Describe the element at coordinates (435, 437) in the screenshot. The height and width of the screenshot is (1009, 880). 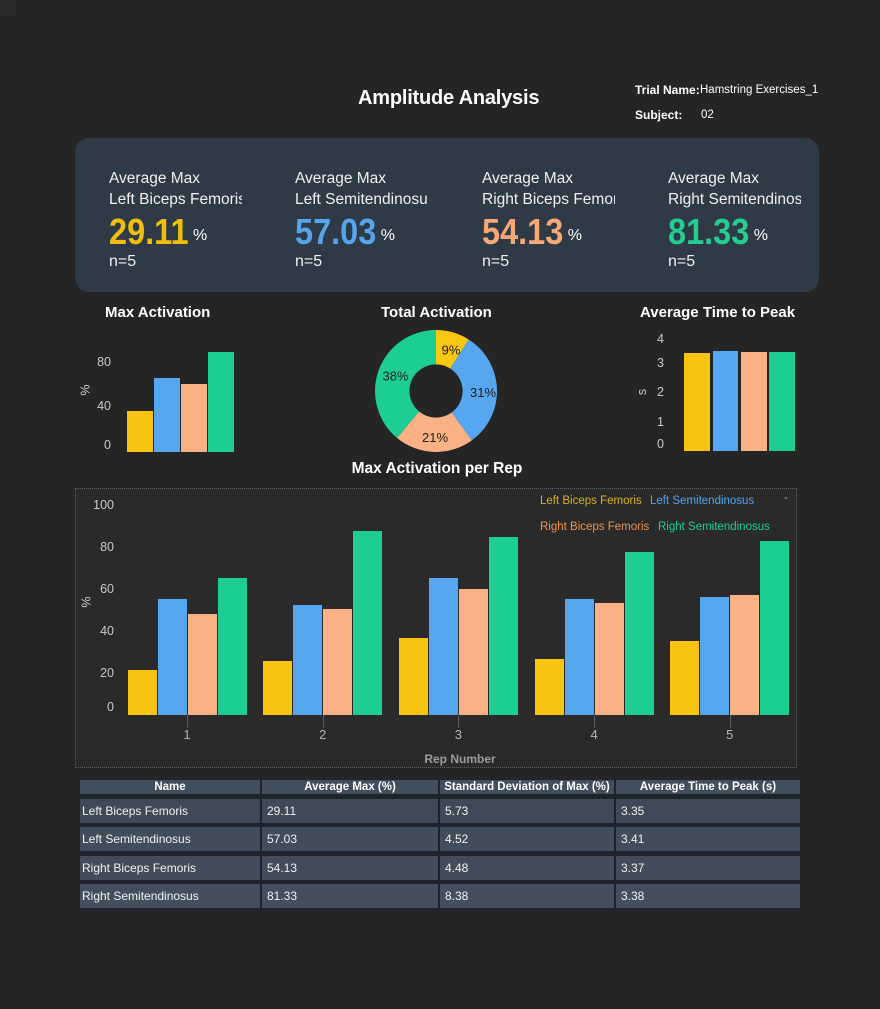
I see `svg-text: 21%` at that location.